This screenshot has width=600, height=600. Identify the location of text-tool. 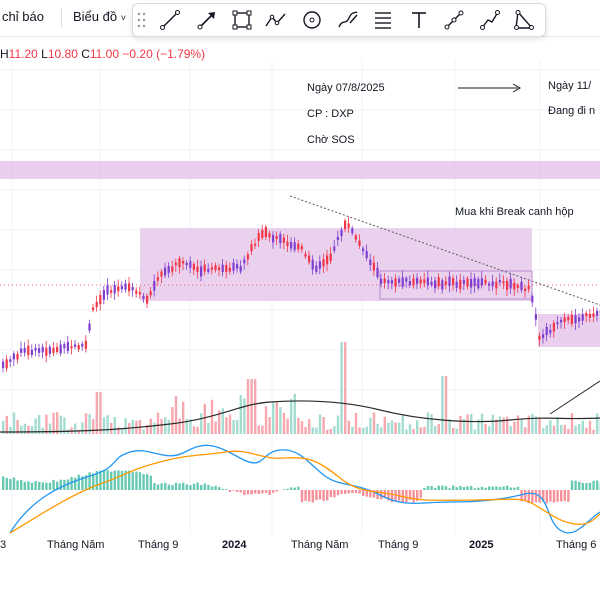
(419, 20).